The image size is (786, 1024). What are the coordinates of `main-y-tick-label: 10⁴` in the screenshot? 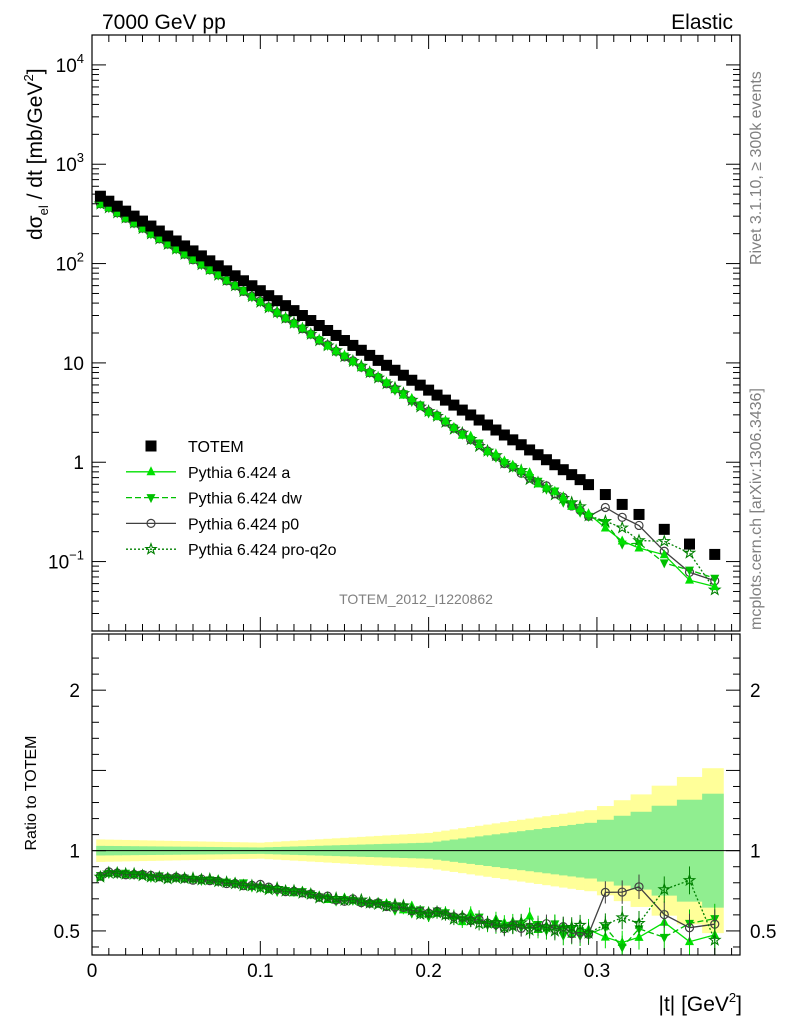 It's located at (70, 64).